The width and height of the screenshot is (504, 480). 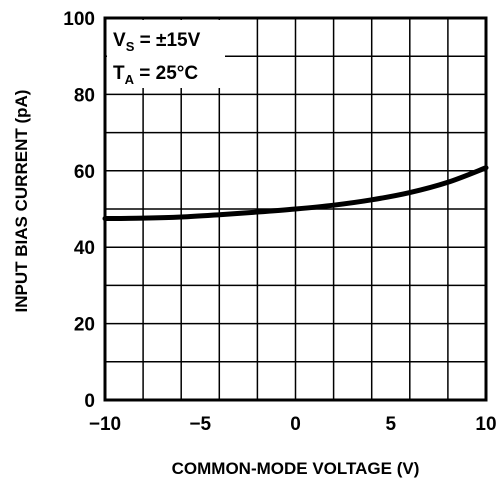 I want to click on x-tick-label: 5, so click(x=390, y=424).